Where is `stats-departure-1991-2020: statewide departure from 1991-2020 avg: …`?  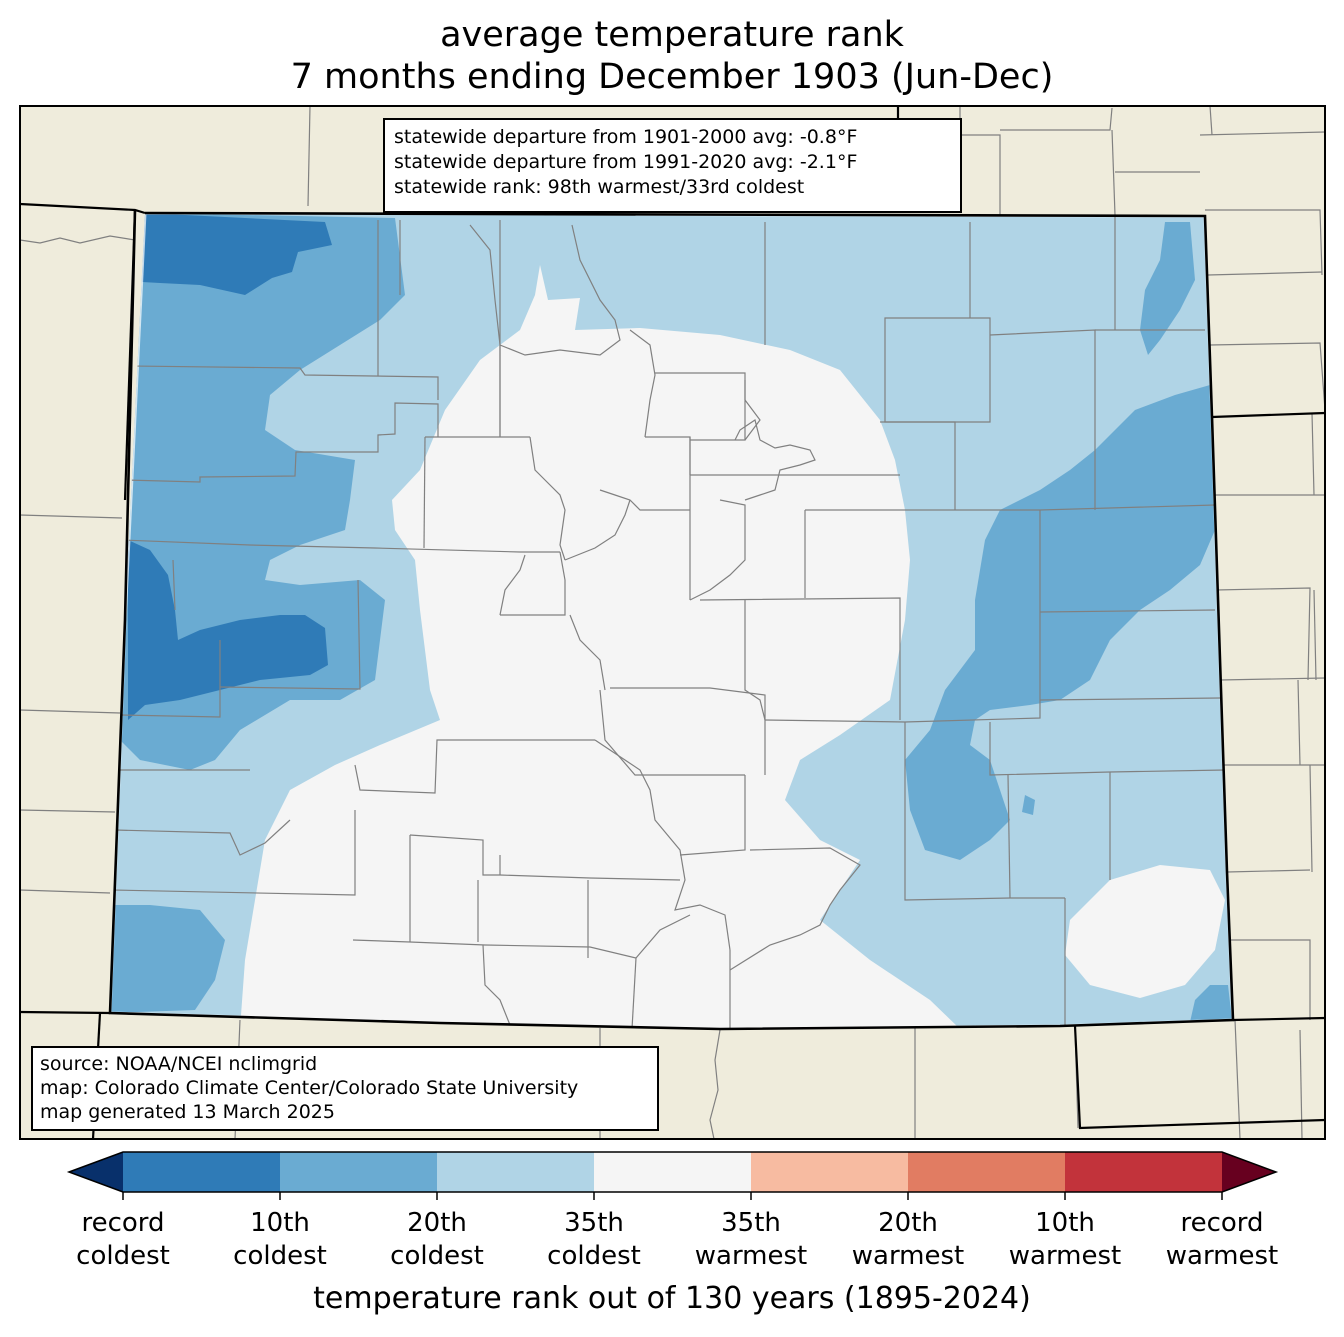
stats-departure-1991-2020: statewide departure from 1991-2020 avg: … is located at coordinates (672, 162).